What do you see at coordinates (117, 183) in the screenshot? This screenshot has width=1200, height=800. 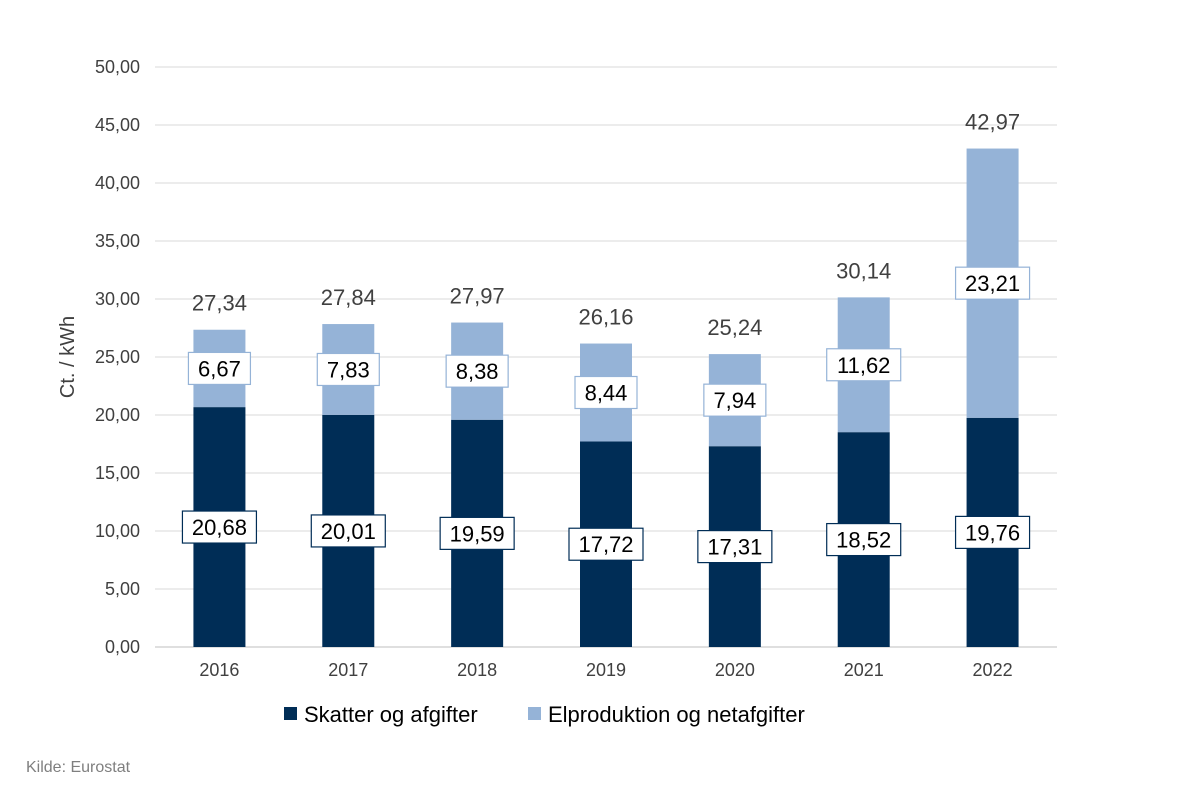 I see `y-tick-label: 40,00` at bounding box center [117, 183].